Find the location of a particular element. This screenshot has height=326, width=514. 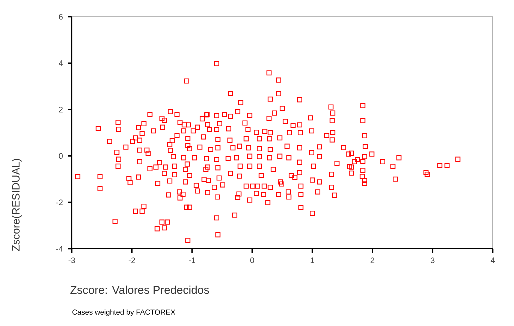

y-tick-label: 6 is located at coordinates (61, 17).